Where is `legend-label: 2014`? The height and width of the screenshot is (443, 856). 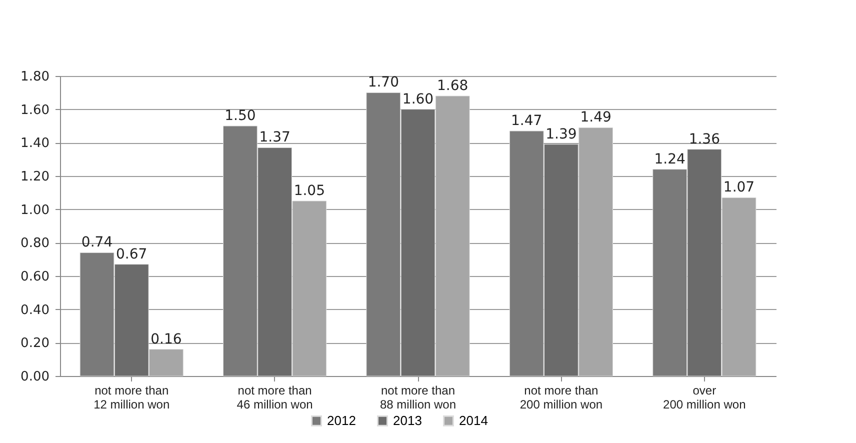
legend-label: 2014 is located at coordinates (473, 420).